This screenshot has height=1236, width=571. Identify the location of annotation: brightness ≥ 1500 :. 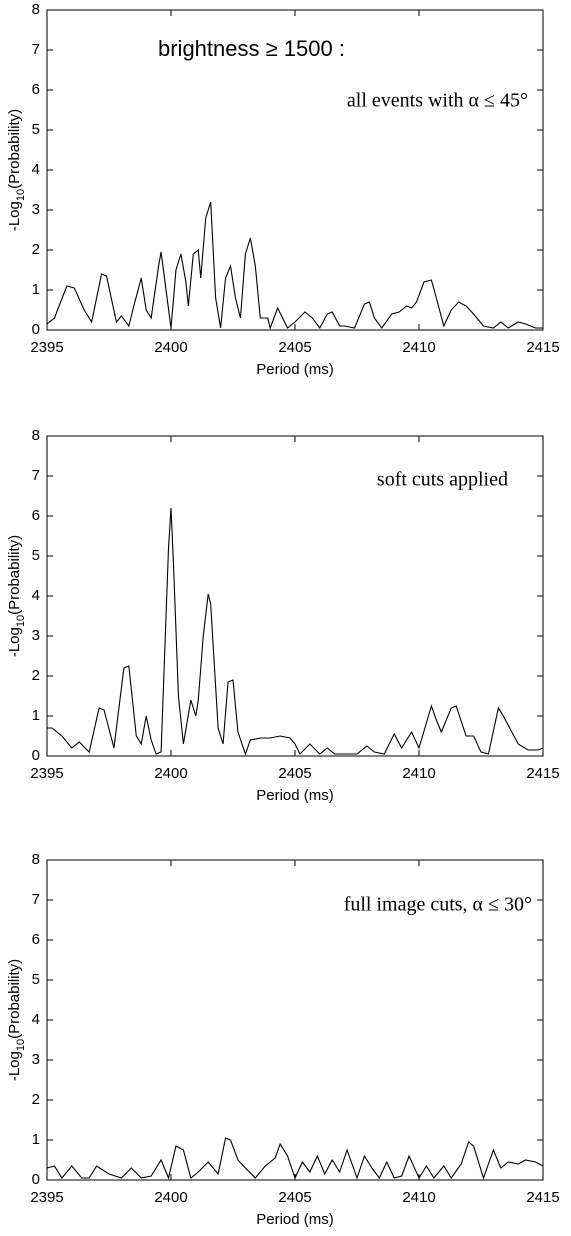
(251, 48).